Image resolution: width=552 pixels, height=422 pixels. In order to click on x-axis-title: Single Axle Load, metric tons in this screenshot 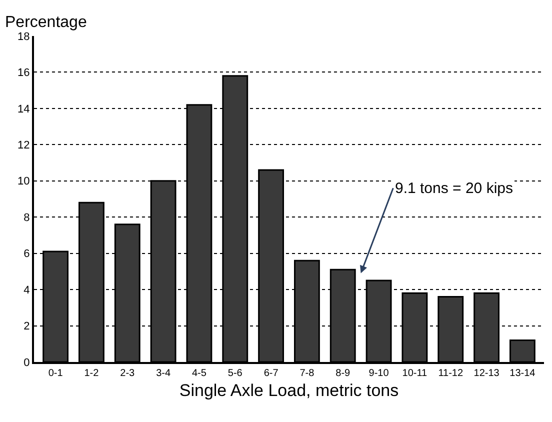, I will do `click(289, 390)`.